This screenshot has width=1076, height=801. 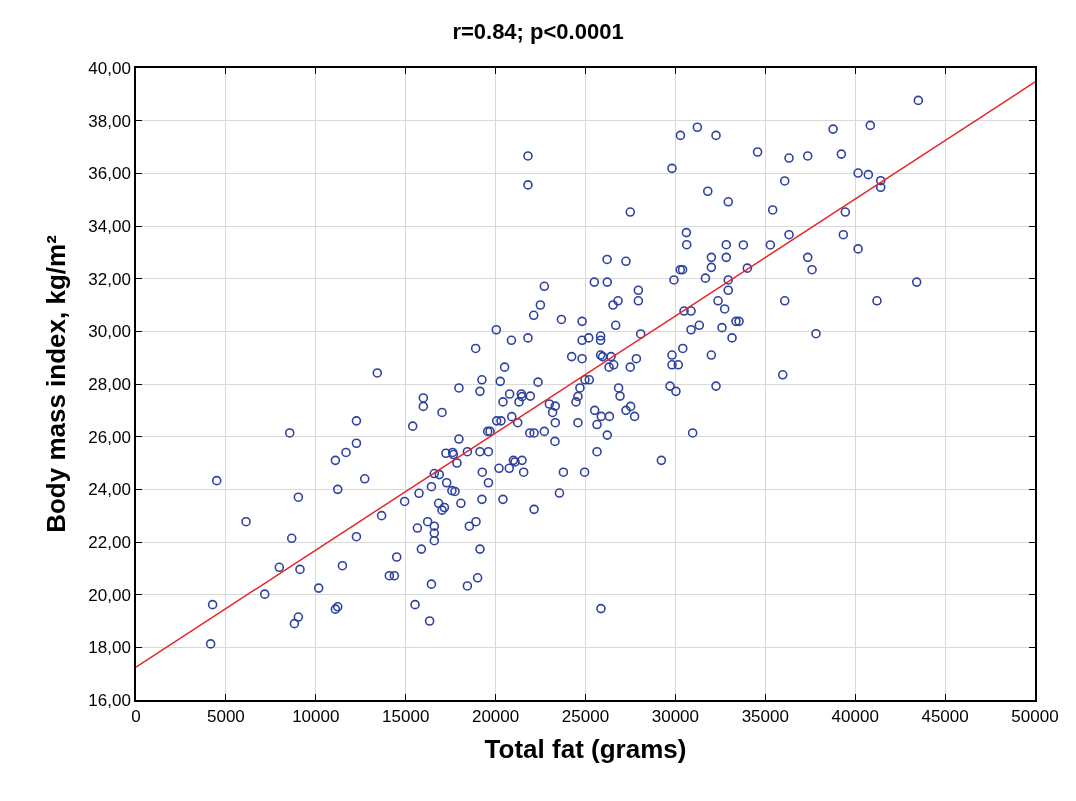 What do you see at coordinates (406, 717) in the screenshot?
I see `x-tick-label: 15000` at bounding box center [406, 717].